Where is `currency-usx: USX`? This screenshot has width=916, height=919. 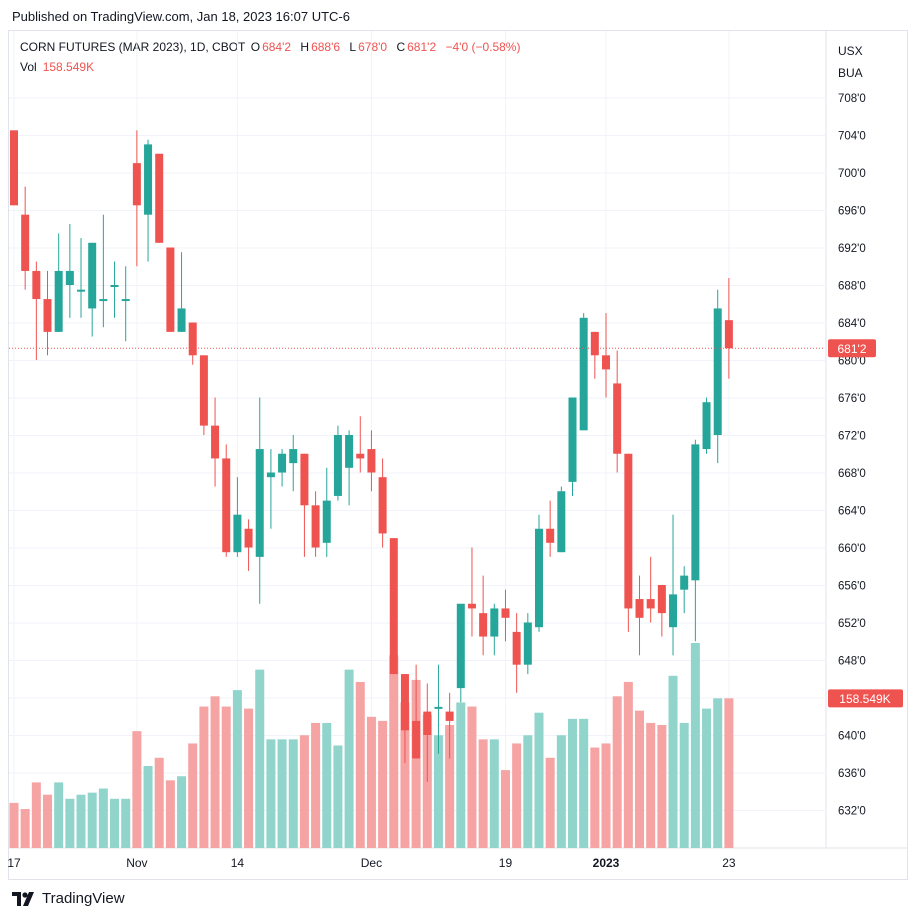
currency-usx: USX is located at coordinates (850, 51).